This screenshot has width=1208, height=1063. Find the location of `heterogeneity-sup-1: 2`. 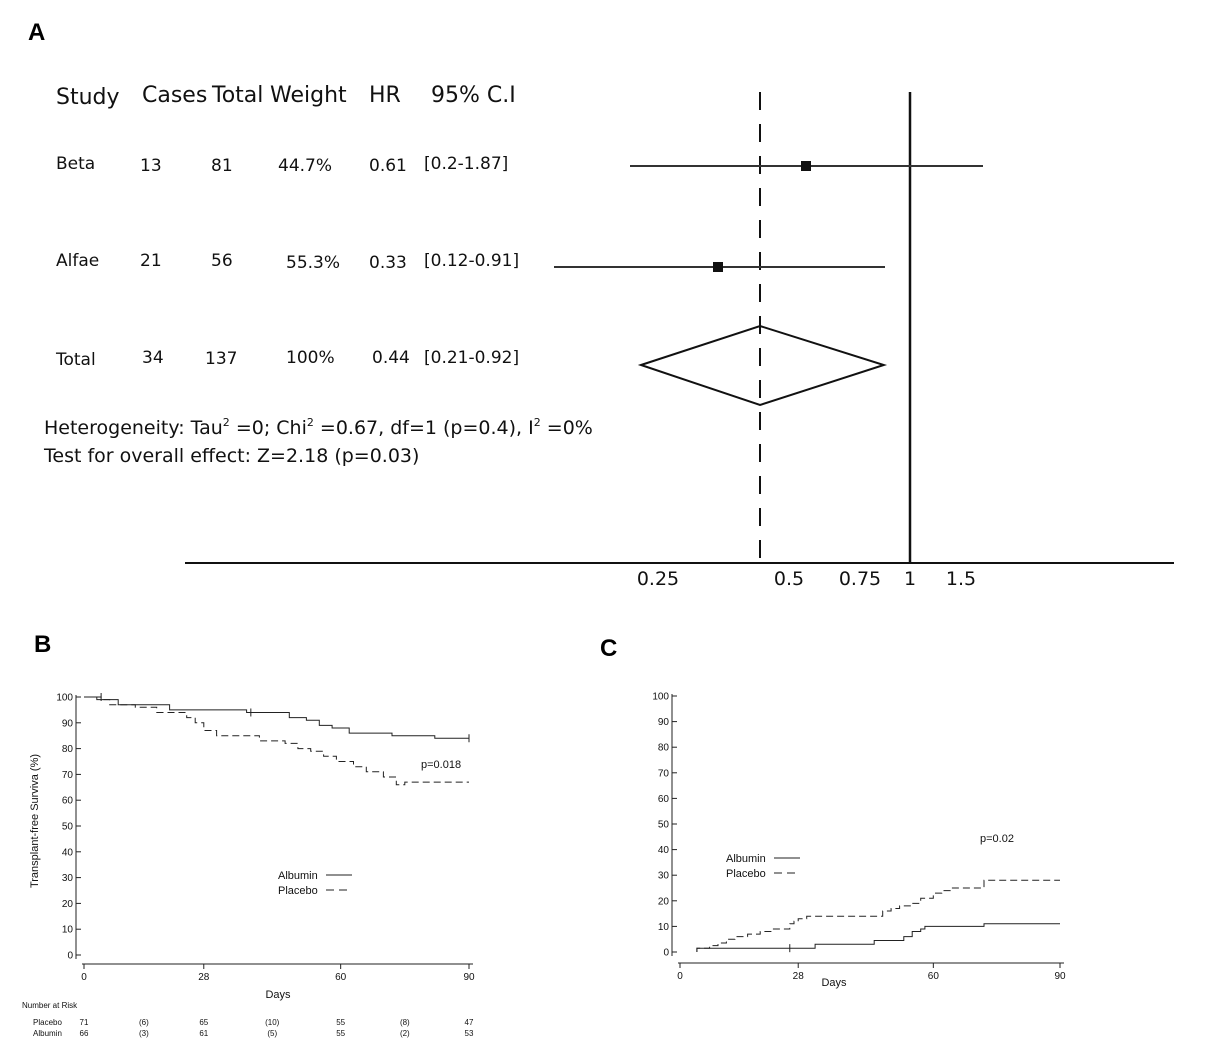

heterogeneity-sup-1: 2 is located at coordinates (226, 422).